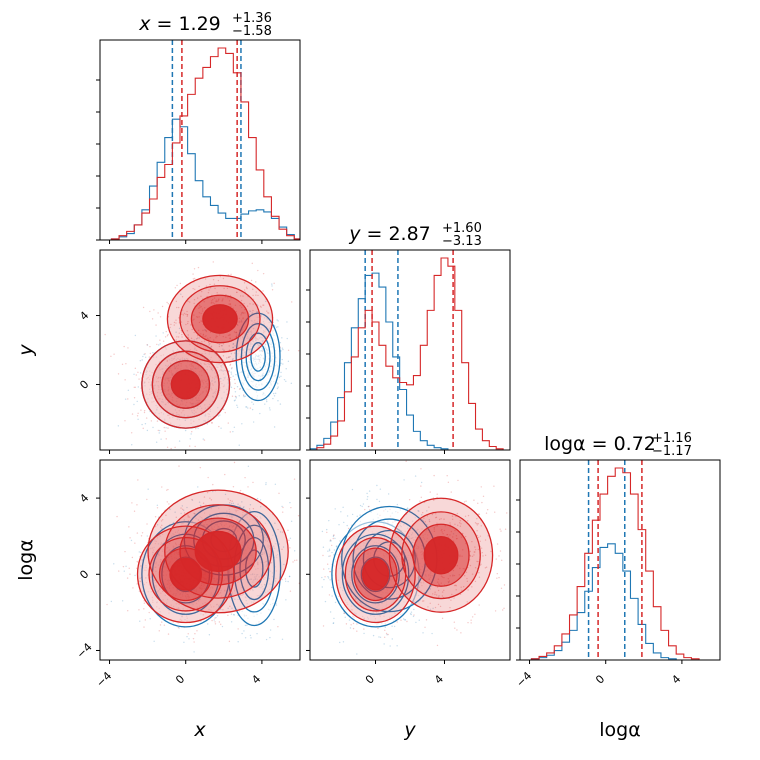 This screenshot has width=760, height=760. I want to click on density-panel-y-loga, so click(414, 557).